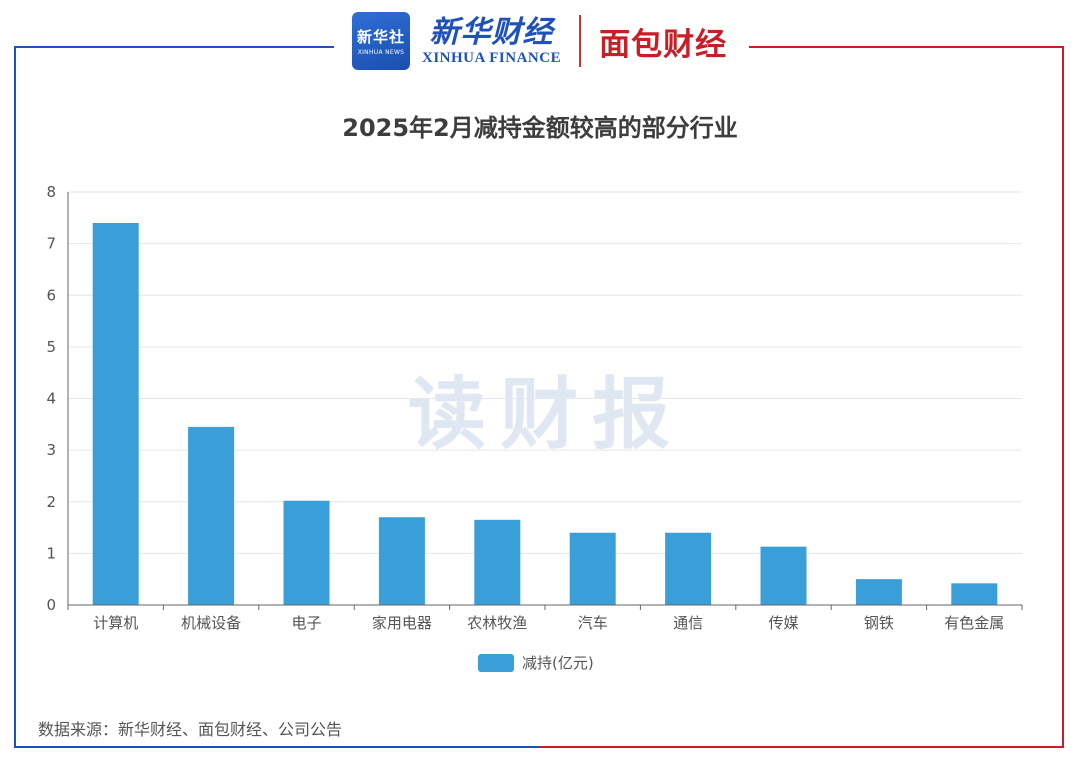 This screenshot has height=764, width=1080. Describe the element at coordinates (306, 623) in the screenshot. I see `x-tick-label: 电子` at that location.